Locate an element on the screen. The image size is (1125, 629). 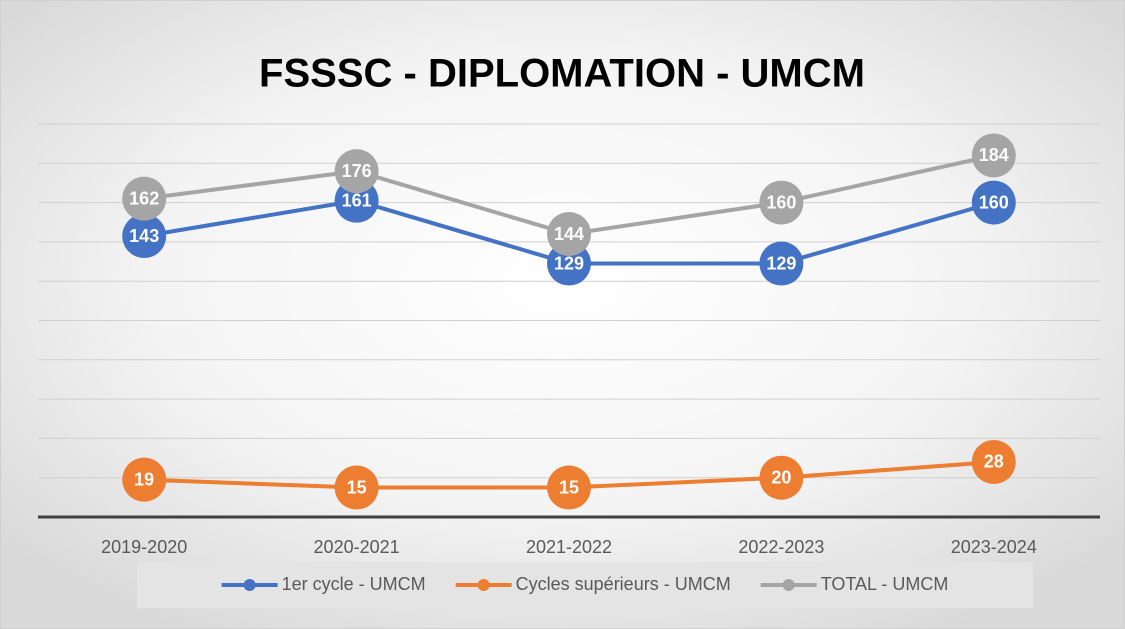
legend-item: Cycles supérieurs - UMCM is located at coordinates (593, 584).